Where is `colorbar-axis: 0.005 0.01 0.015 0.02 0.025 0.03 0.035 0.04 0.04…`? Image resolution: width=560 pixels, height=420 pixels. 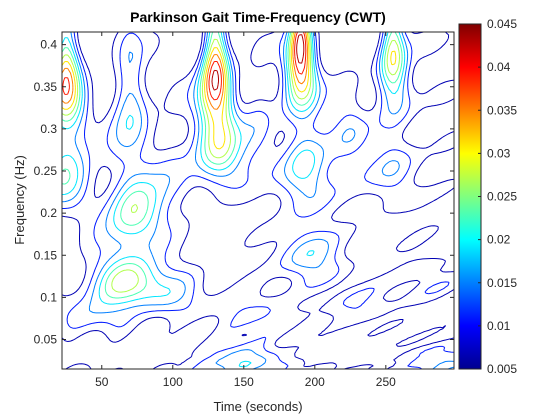 colorbar-axis: 0.005 0.01 0.015 0.02 0.025 0.03 0.035 0.04 0.04… is located at coordinates (497, 196).